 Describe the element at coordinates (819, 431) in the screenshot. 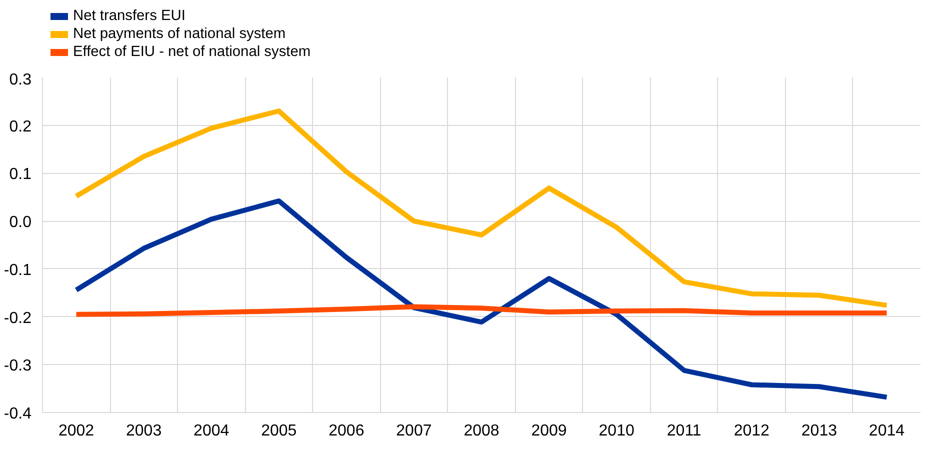

I see `x-tick-label: 2013` at that location.